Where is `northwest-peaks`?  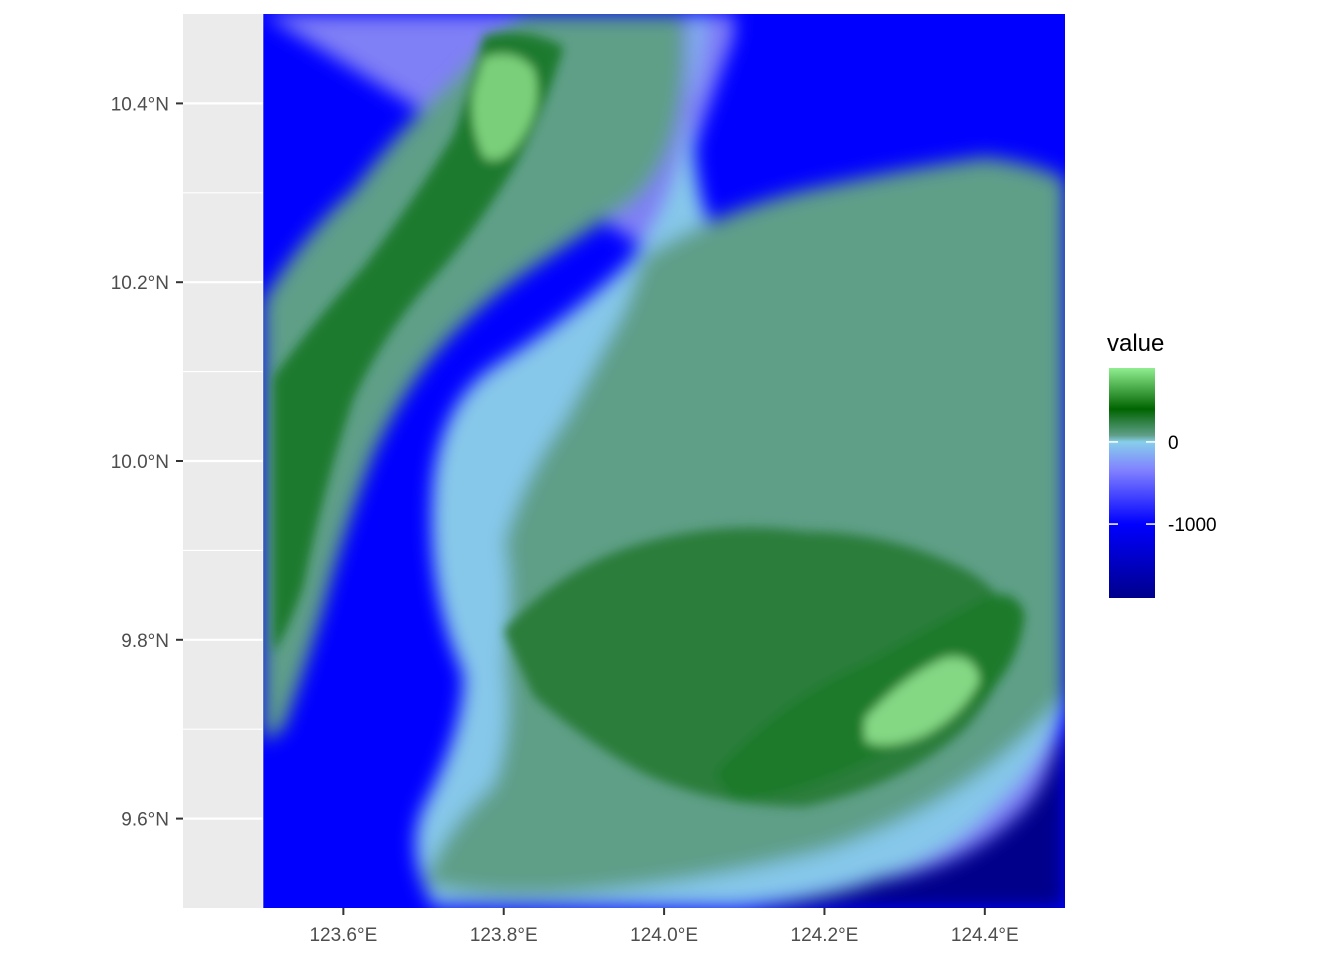 northwest-peaks is located at coordinates (505, 107).